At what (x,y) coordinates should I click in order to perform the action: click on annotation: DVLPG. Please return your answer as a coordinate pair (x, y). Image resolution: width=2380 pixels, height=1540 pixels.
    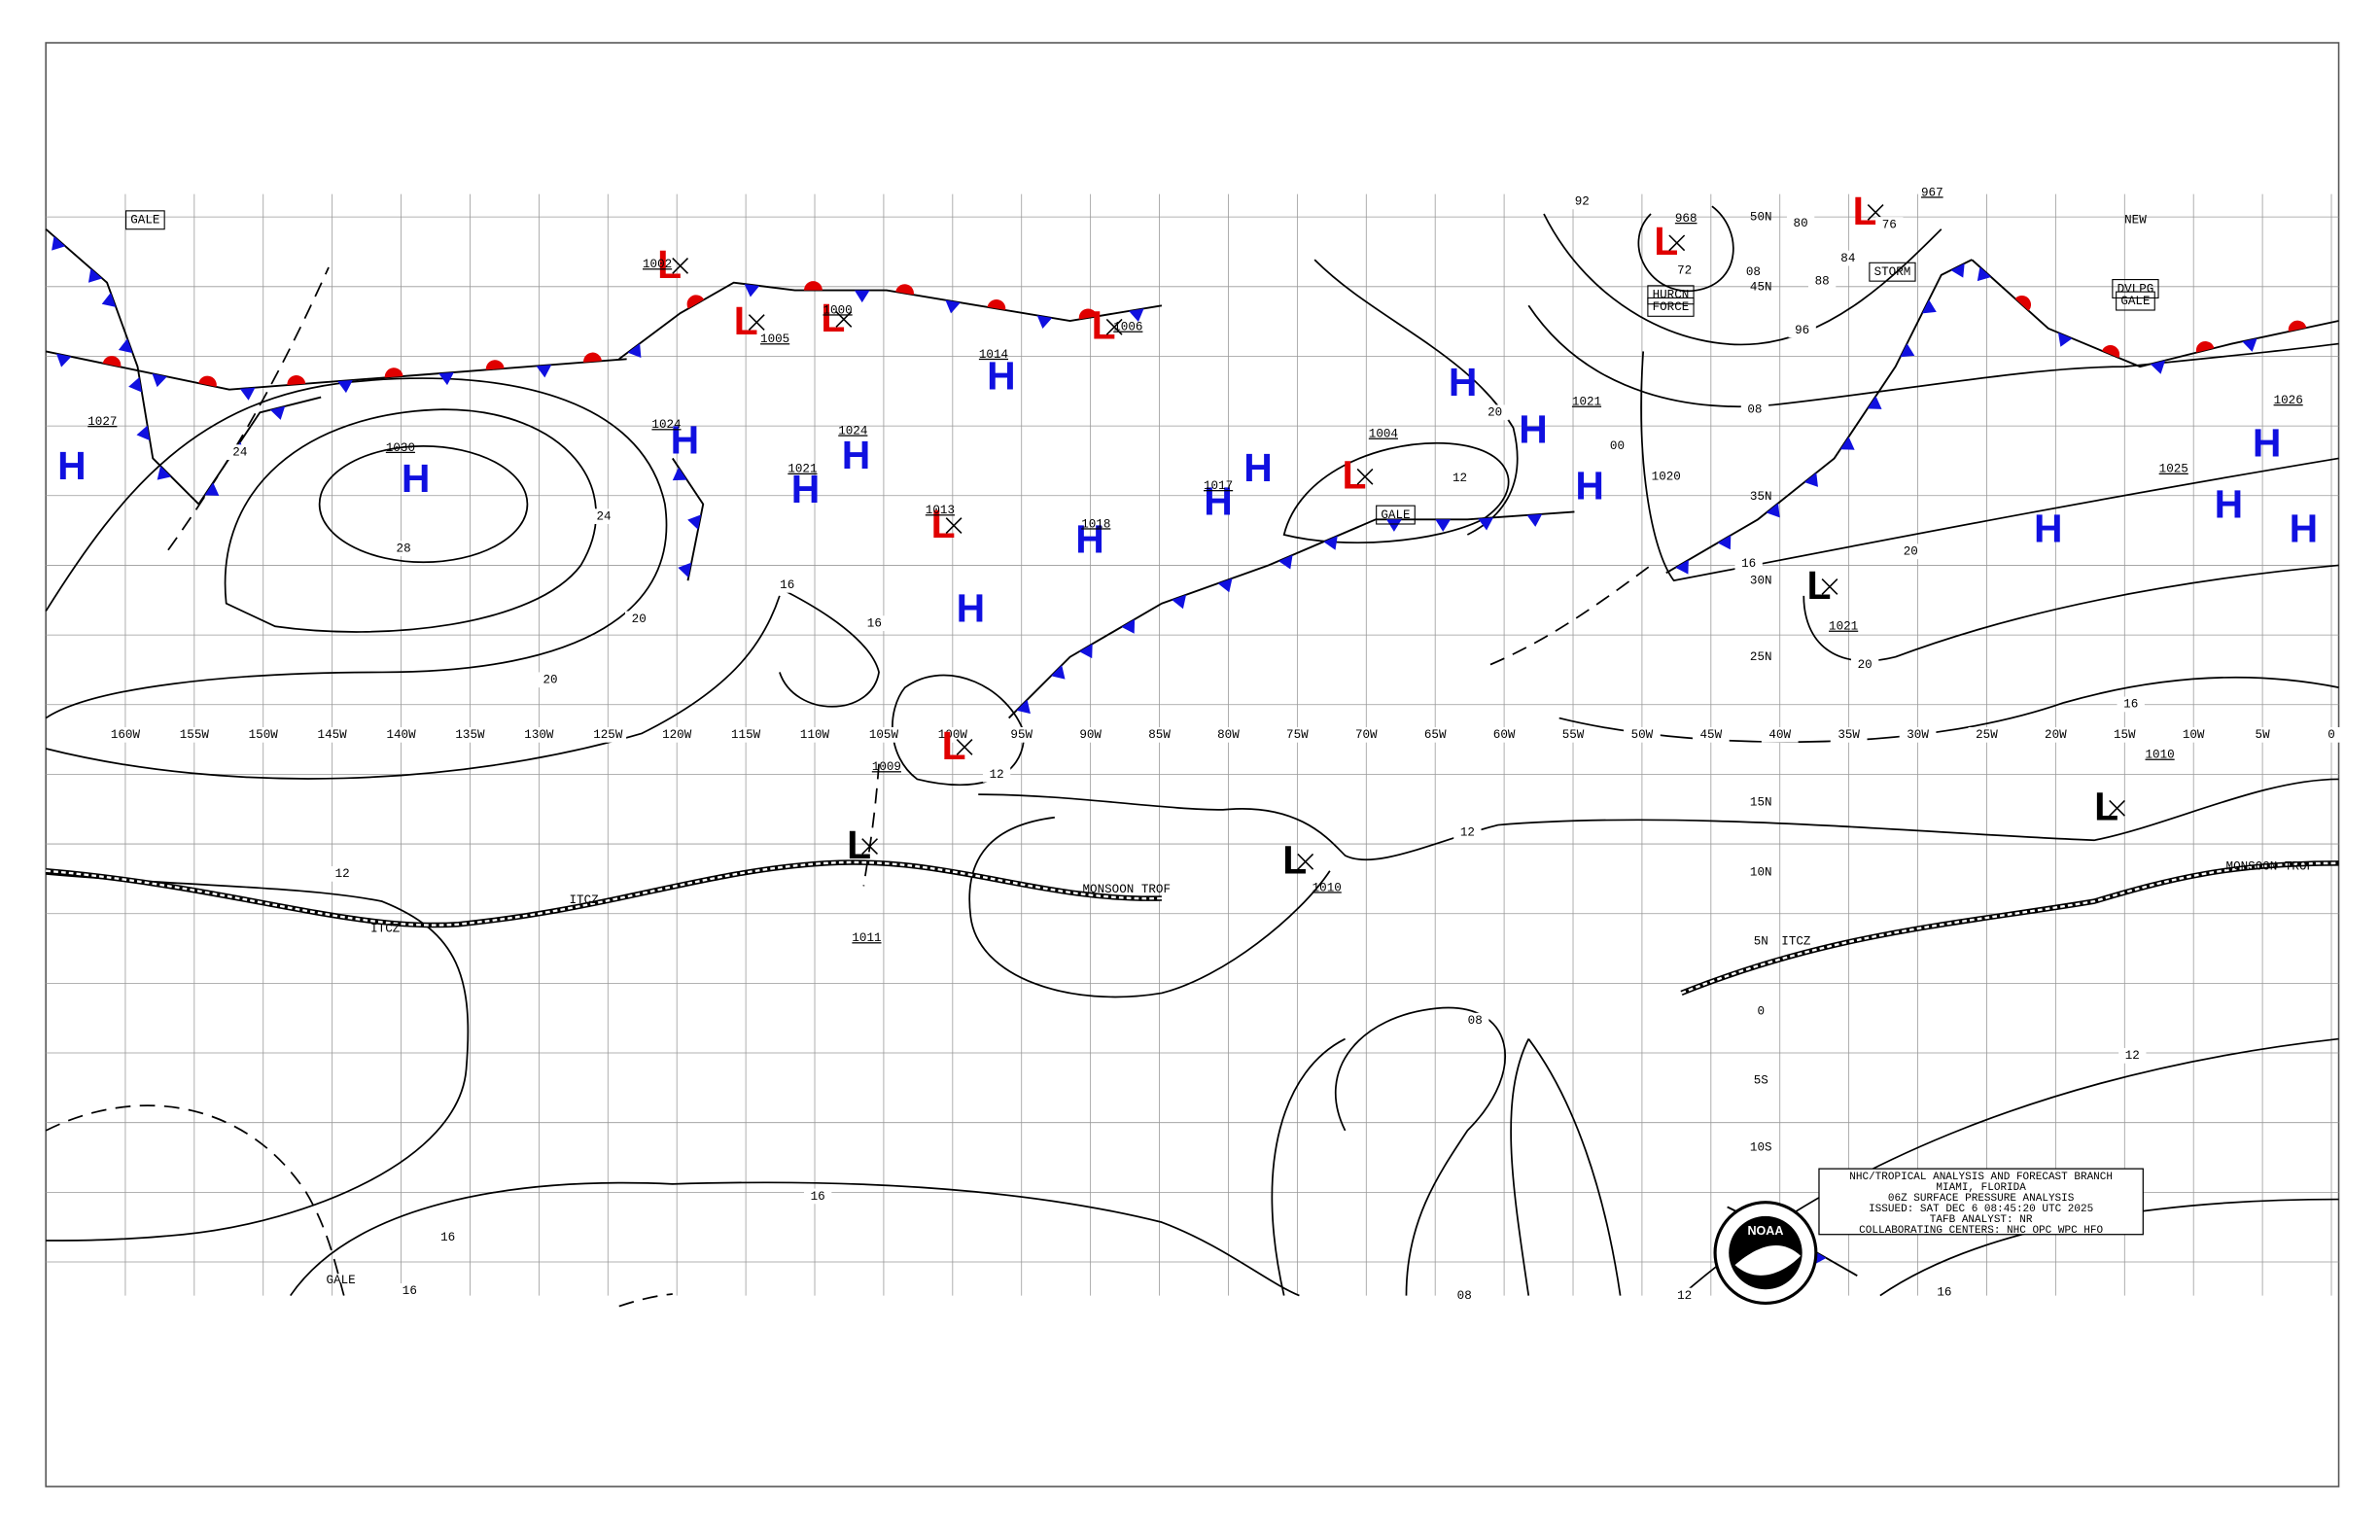
    Looking at the image, I should click on (2136, 289).